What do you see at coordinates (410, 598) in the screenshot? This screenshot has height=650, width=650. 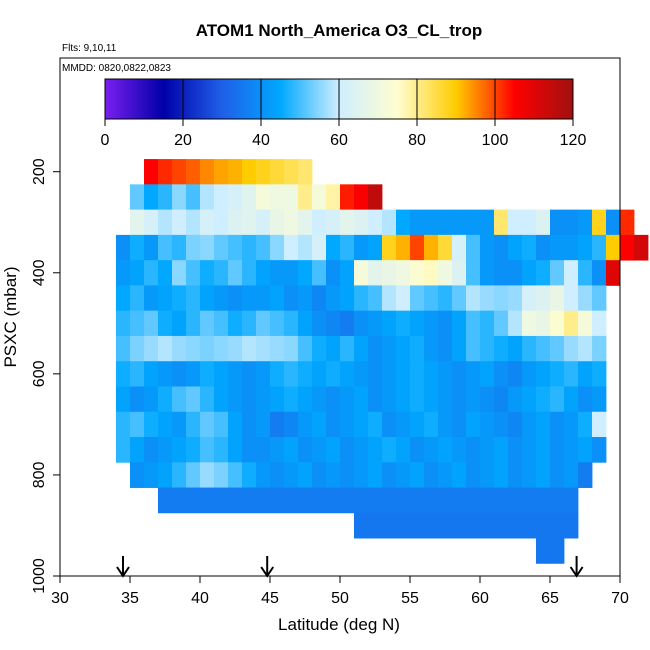 I see `x-tick-label: 55` at bounding box center [410, 598].